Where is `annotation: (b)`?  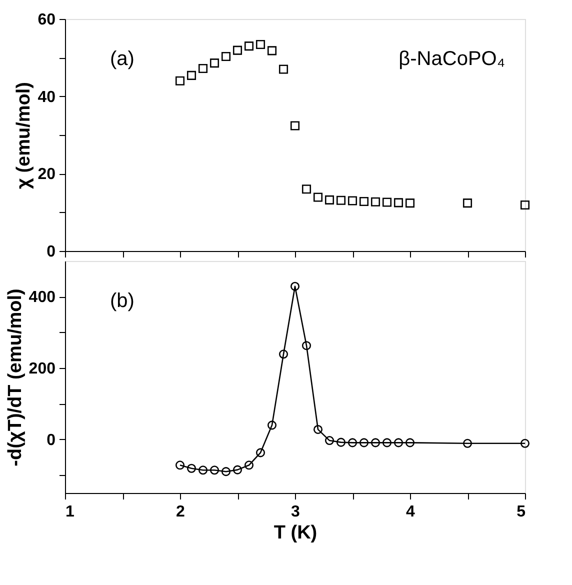
annotation: (b) is located at coordinates (122, 301).